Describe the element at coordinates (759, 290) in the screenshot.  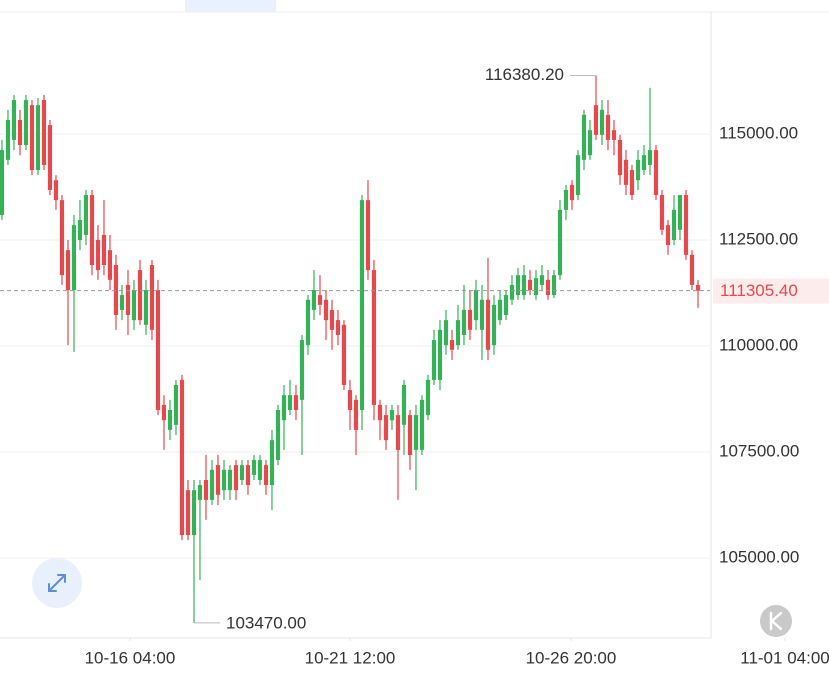
I see `last-price-label: 111305.40` at that location.